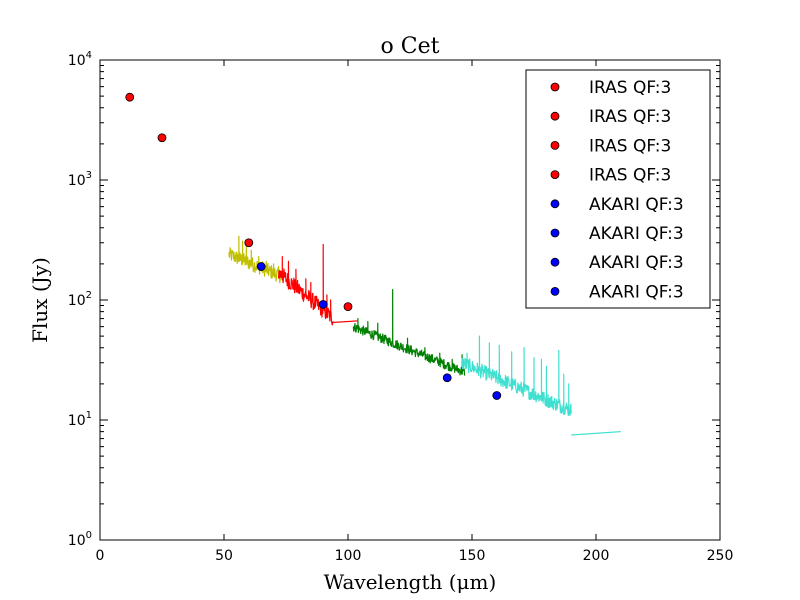 The height and width of the screenshot is (600, 800). Describe the element at coordinates (256, 259) in the screenshot. I see `spectrum-yellow` at that location.